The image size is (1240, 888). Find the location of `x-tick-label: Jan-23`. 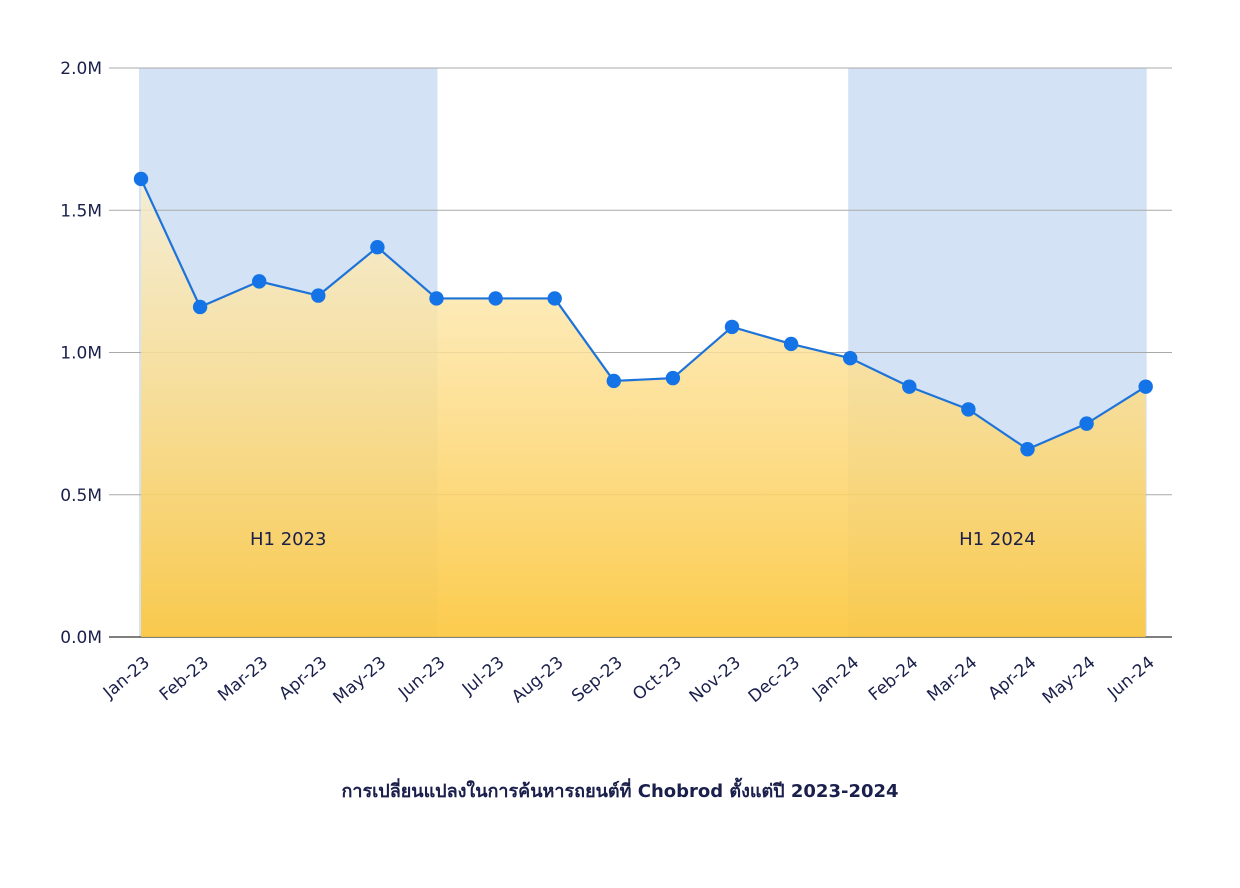

x-tick-label: Jan-23 is located at coordinates (126, 678).